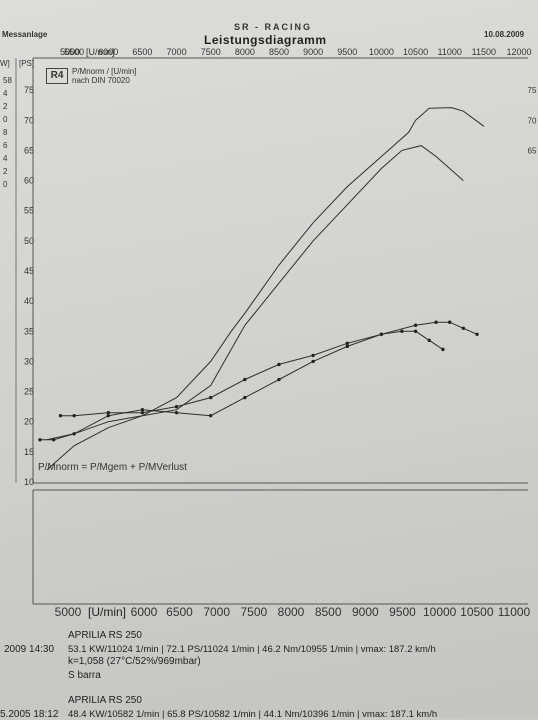 Image resolution: width=538 pixels, height=720 pixels. What do you see at coordinates (291, 612) in the screenshot?
I see `x-tick-bottom-label: 8000` at bounding box center [291, 612].